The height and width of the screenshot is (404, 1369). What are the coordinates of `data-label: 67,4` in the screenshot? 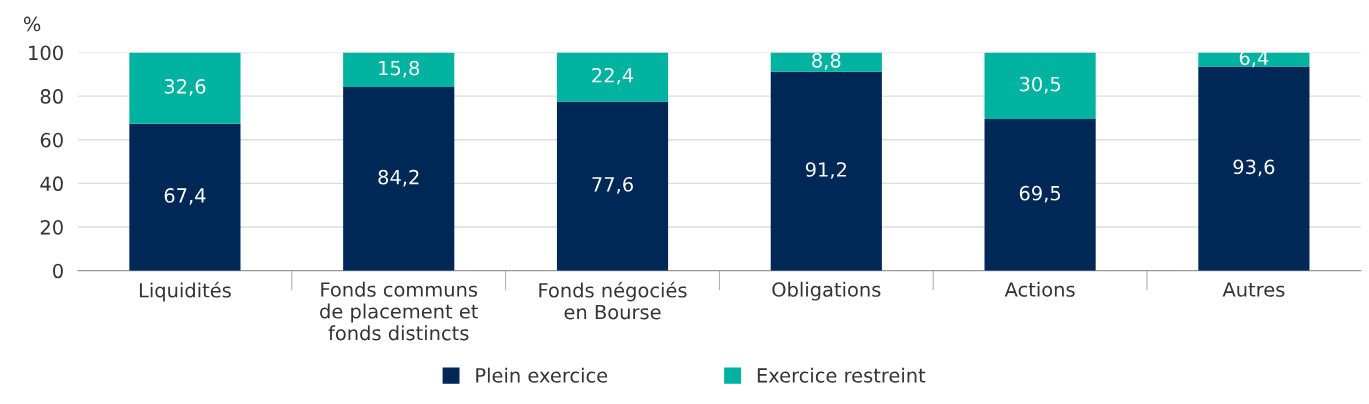 It's located at (185, 196).